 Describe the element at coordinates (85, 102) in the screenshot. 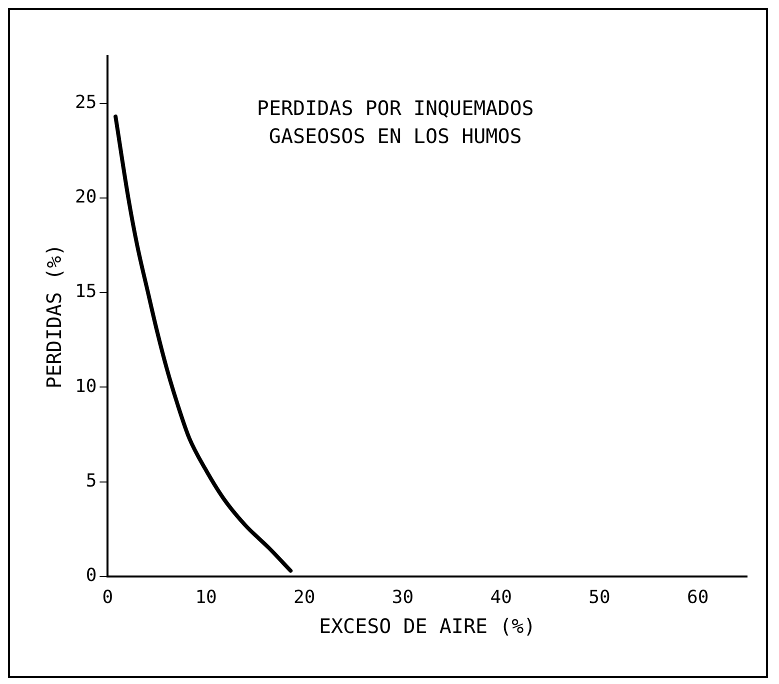

I see `y-tick-label: 25` at that location.